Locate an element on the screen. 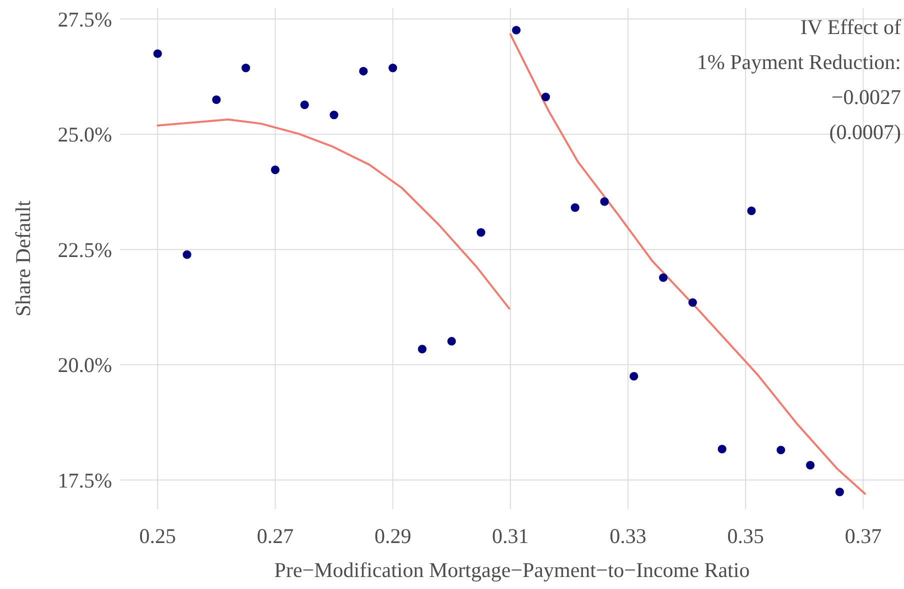 Image resolution: width=904 pixels, height=589 pixels. annotation: (0.0007) is located at coordinates (865, 132).